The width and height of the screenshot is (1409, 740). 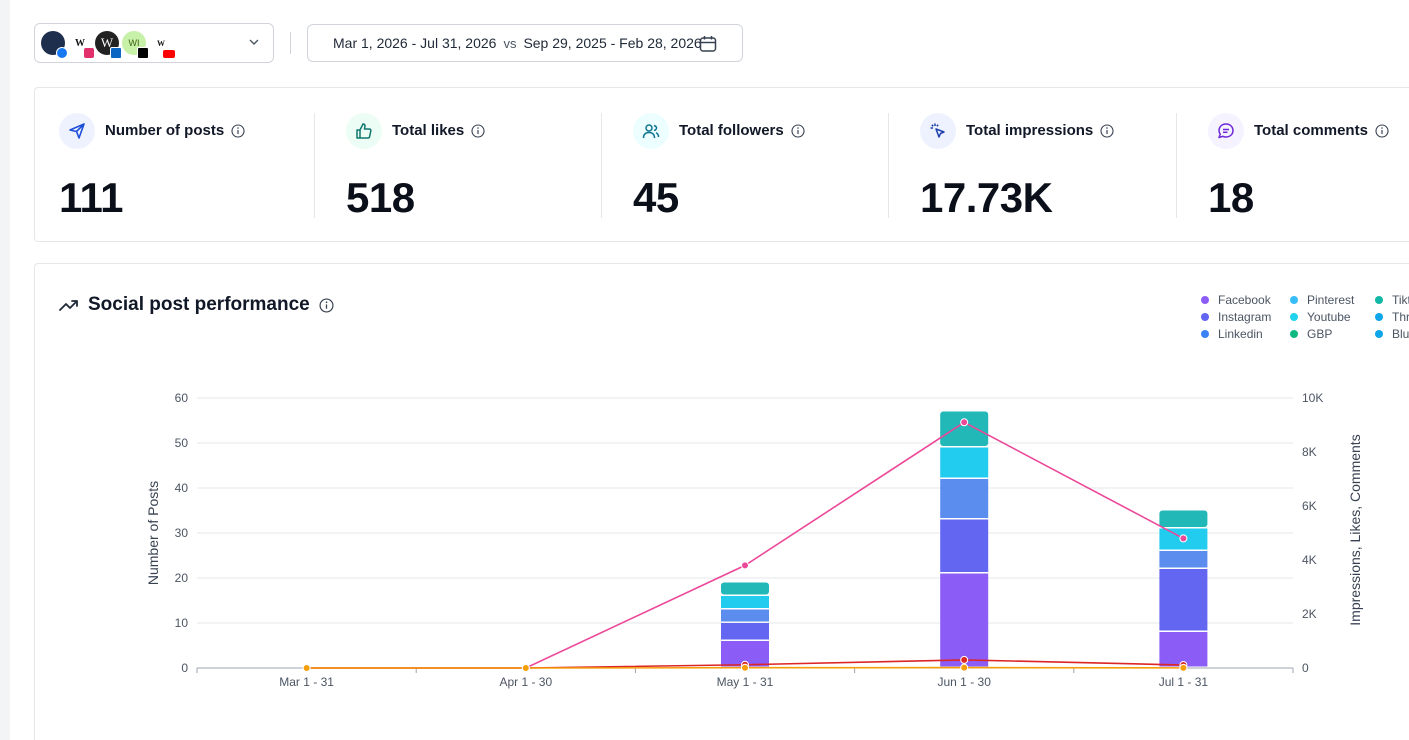 What do you see at coordinates (708, 44) in the screenshot?
I see `calendar-icon` at bounding box center [708, 44].